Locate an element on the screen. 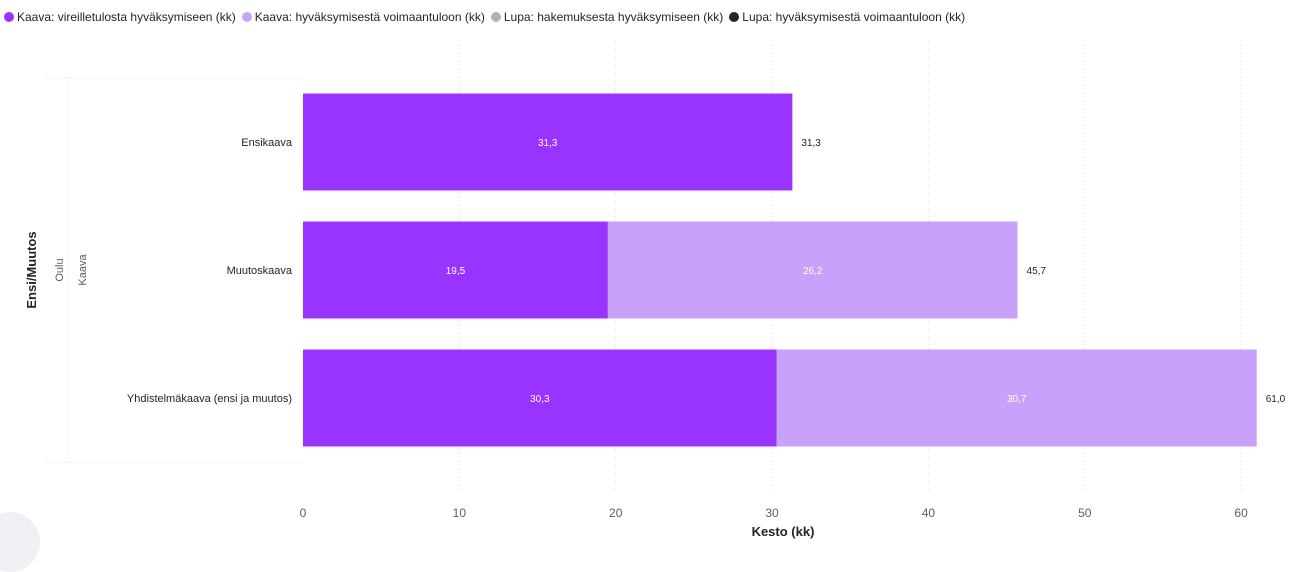  data-label: 26,2 is located at coordinates (813, 271).